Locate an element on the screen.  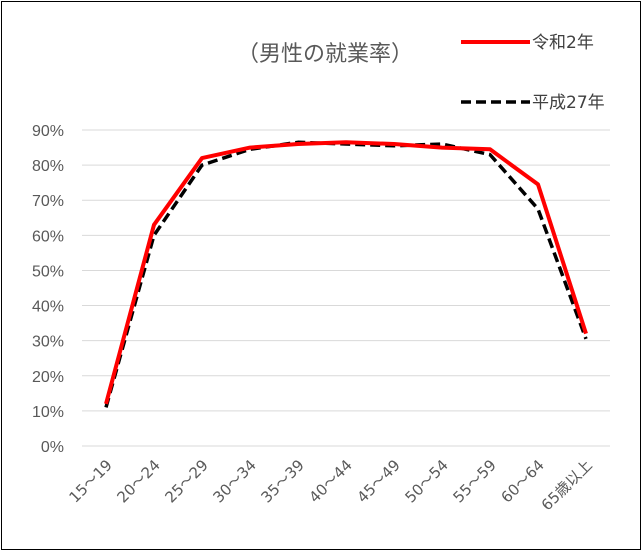
y-tick-label: 10% is located at coordinates (48, 412).